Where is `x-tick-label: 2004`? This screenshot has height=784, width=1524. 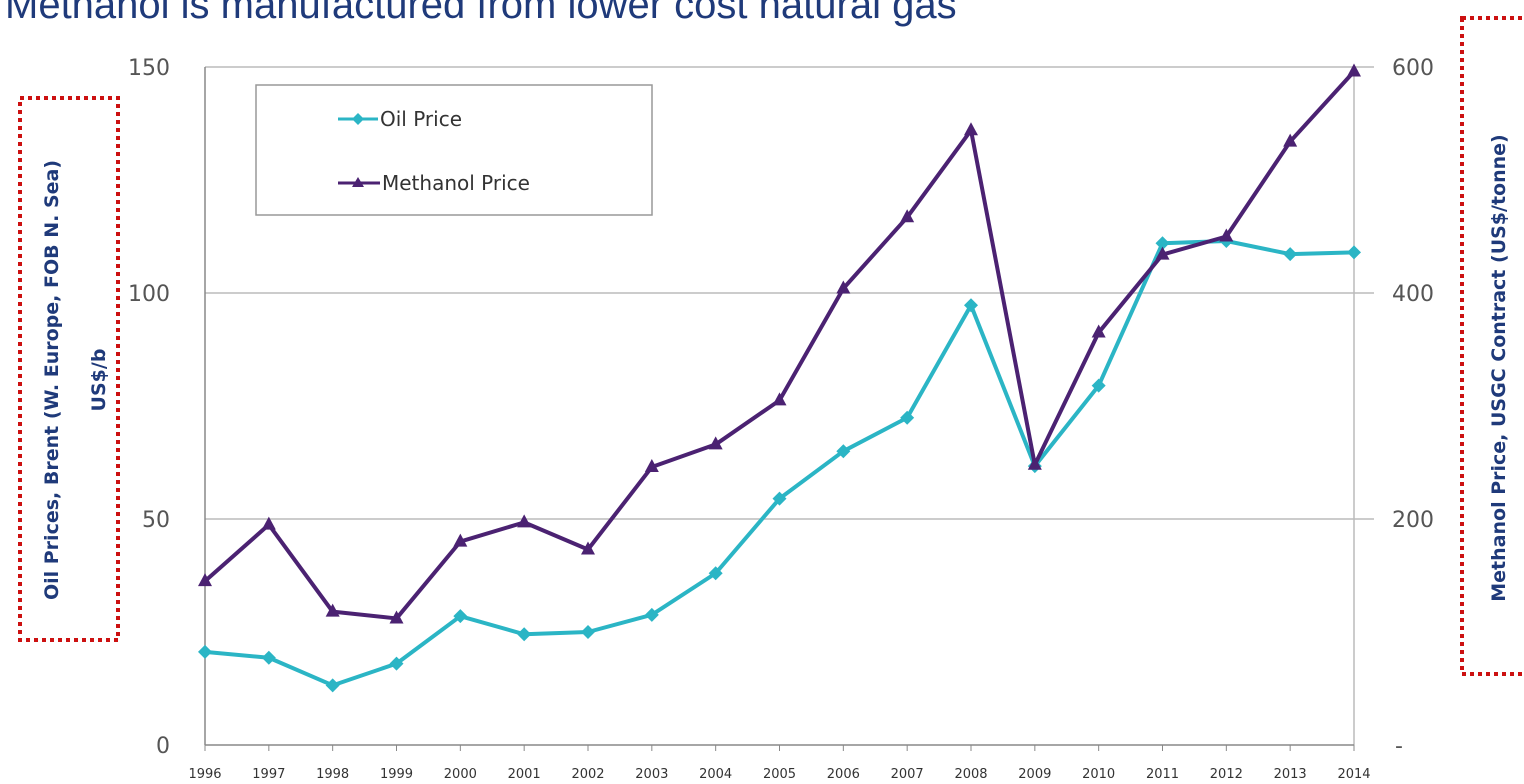
x-tick-label: 2004 is located at coordinates (715, 774).